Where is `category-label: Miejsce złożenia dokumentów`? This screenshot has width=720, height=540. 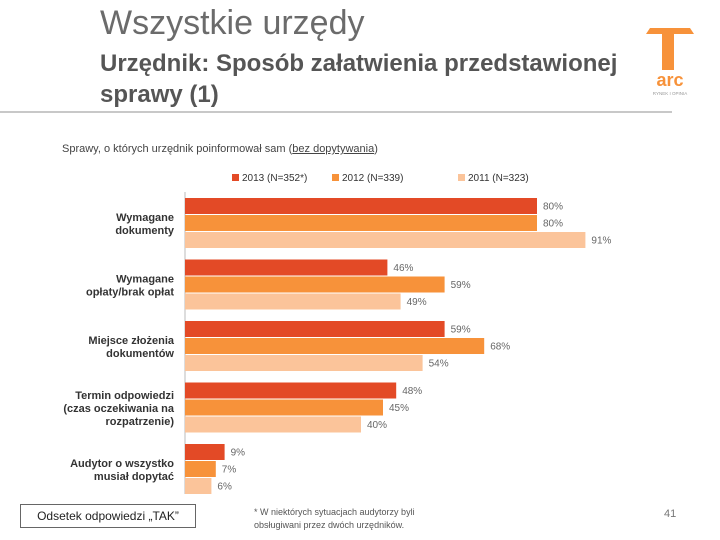
category-label: Miejsce złożenia dokumentów is located at coordinates (131, 347).